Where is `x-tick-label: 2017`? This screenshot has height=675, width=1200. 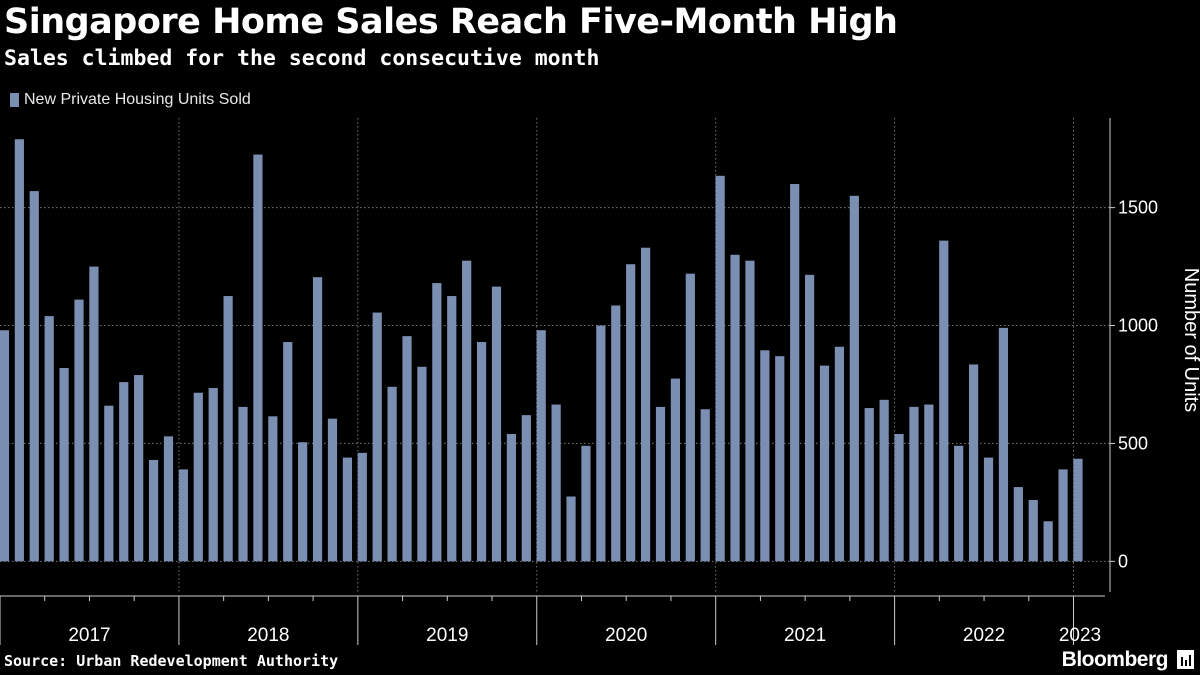
x-tick-label: 2017 is located at coordinates (89, 635).